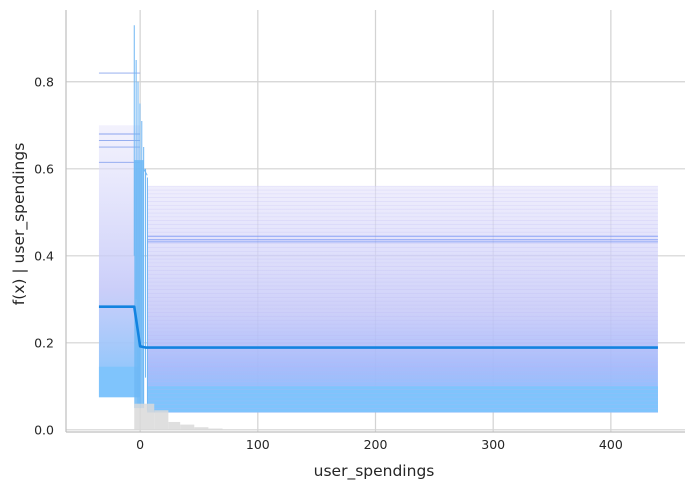  What do you see at coordinates (44, 81) in the screenshot?
I see `y-tick-label: 0.8` at bounding box center [44, 81].